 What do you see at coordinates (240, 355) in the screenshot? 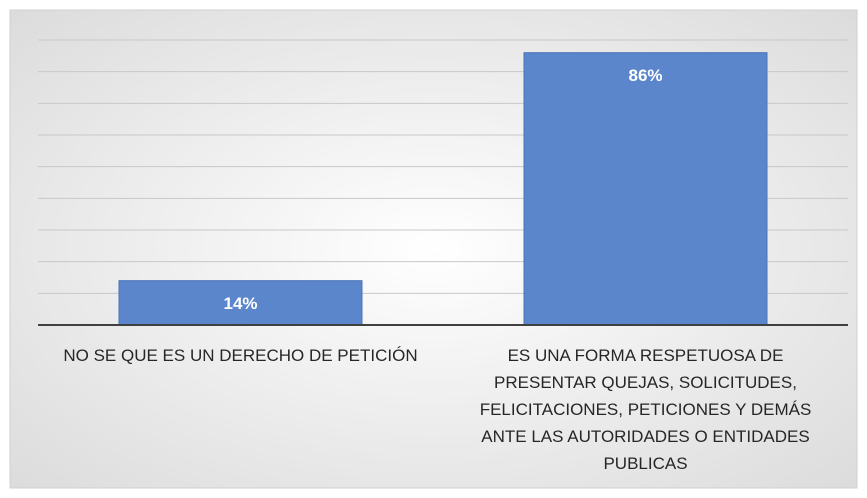
I see `x-tick-label: NO SE QUE ES UN DERECHO DE PETICIÓN` at bounding box center [240, 355].